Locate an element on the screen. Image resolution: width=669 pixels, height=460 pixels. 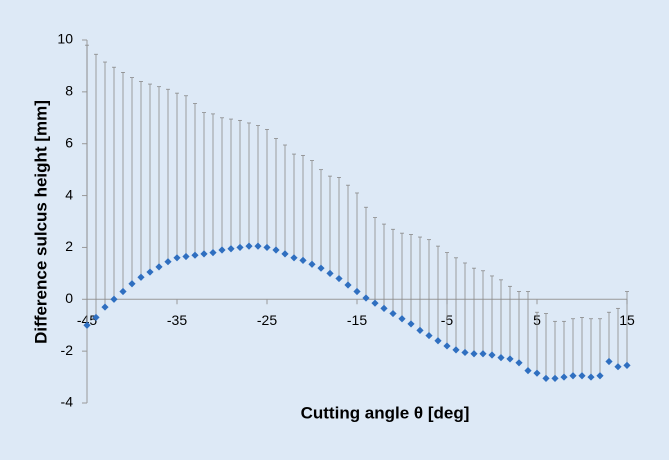
y-tick-label: 2 is located at coordinates (69, 246).